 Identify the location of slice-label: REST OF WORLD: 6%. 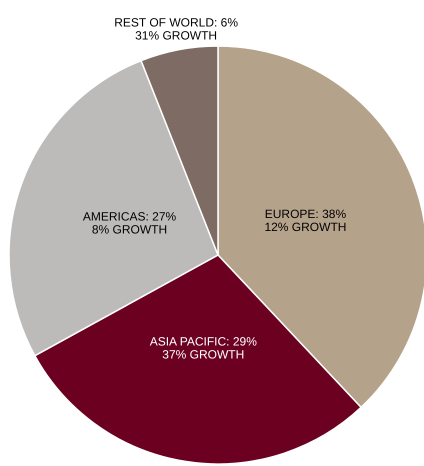
(176, 22).